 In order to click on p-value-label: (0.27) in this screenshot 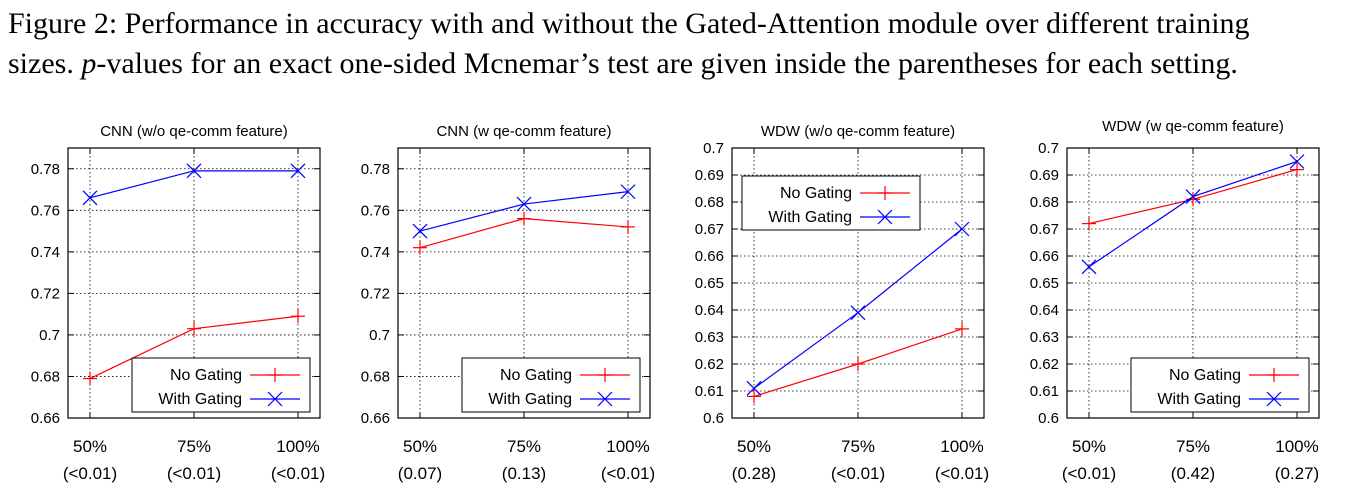, I will do `click(1297, 473)`.